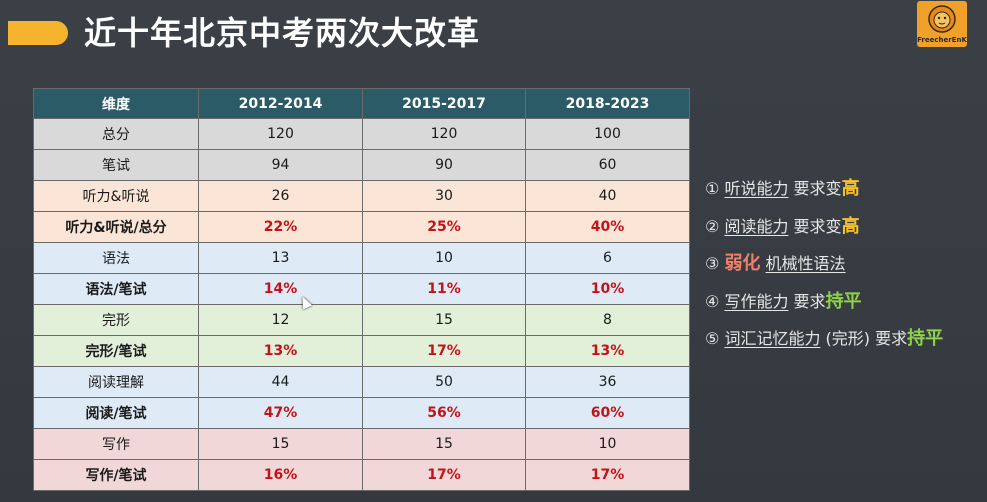 This screenshot has width=987, height=502. What do you see at coordinates (607, 258) in the screenshot?
I see `table-cell: 6` at bounding box center [607, 258].